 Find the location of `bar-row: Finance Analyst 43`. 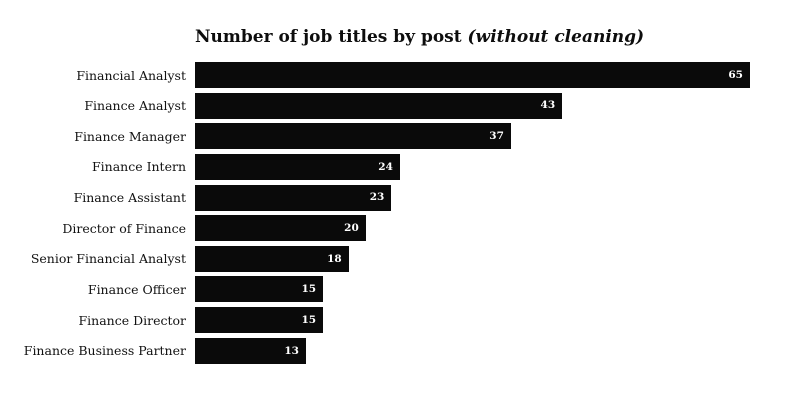

bar-row: Finance Analyst 43 is located at coordinates (380, 105).